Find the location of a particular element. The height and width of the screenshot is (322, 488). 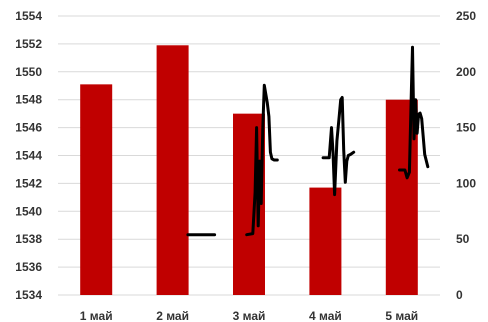

y-tick-label: 1534 is located at coordinates (28, 295).